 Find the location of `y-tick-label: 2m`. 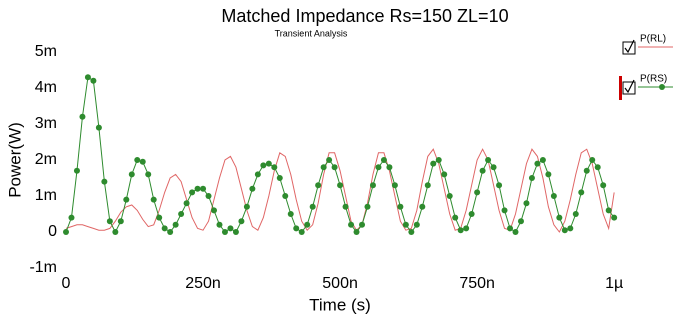

y-tick-label: 2m is located at coordinates (46, 159).